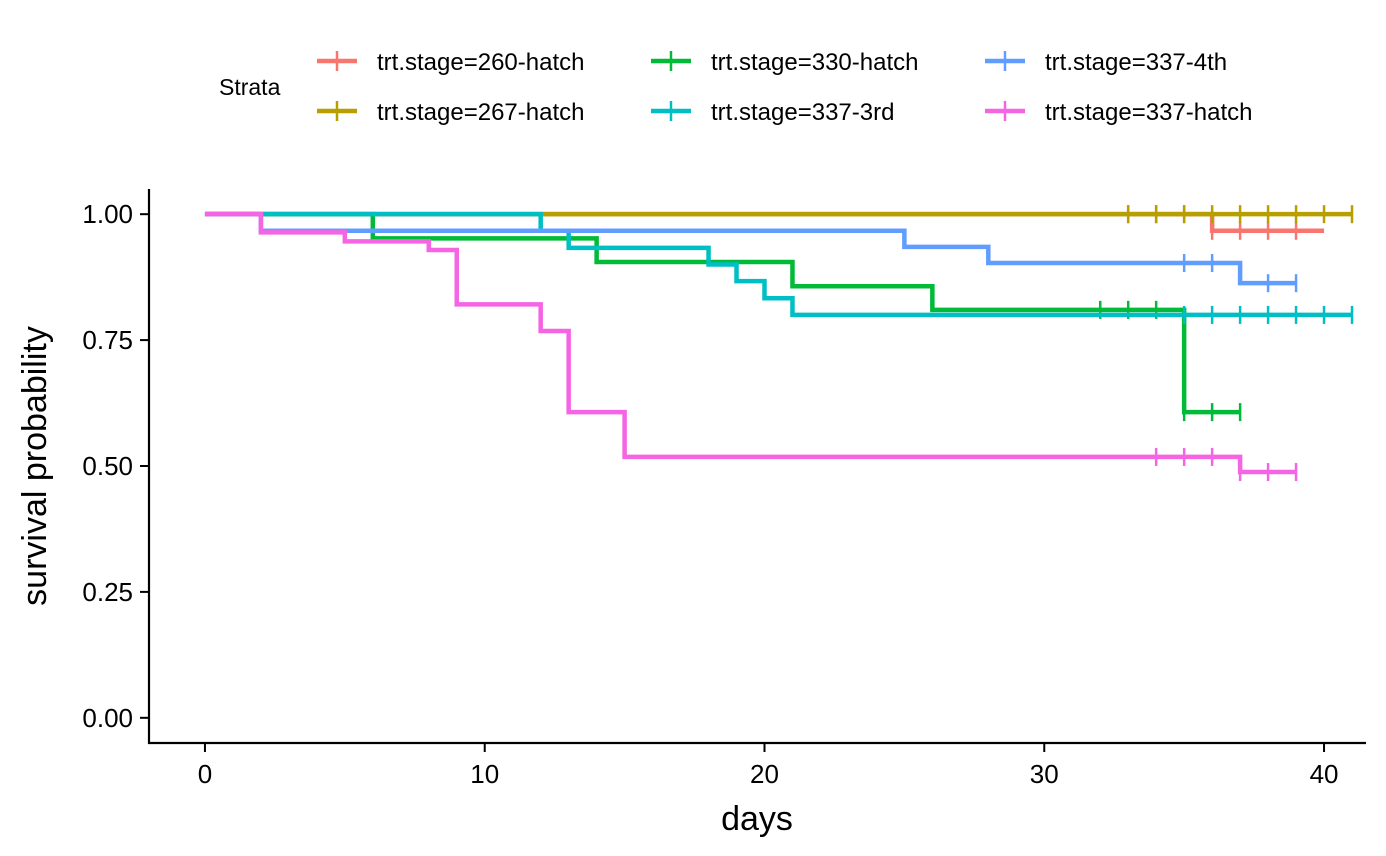 The image size is (1386, 856). Describe the element at coordinates (757, 819) in the screenshot. I see `x-axis-title: days` at that location.